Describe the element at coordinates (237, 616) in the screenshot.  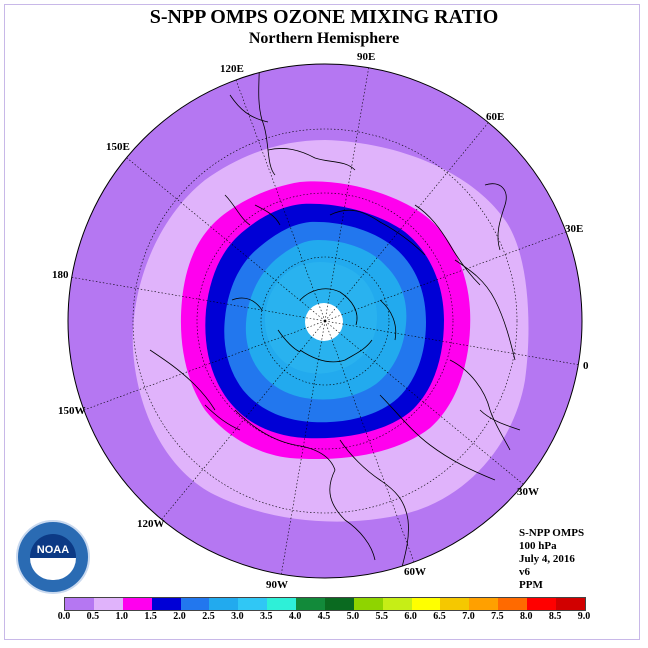
I see `colorbar-tick-label: 3.0` at that location.